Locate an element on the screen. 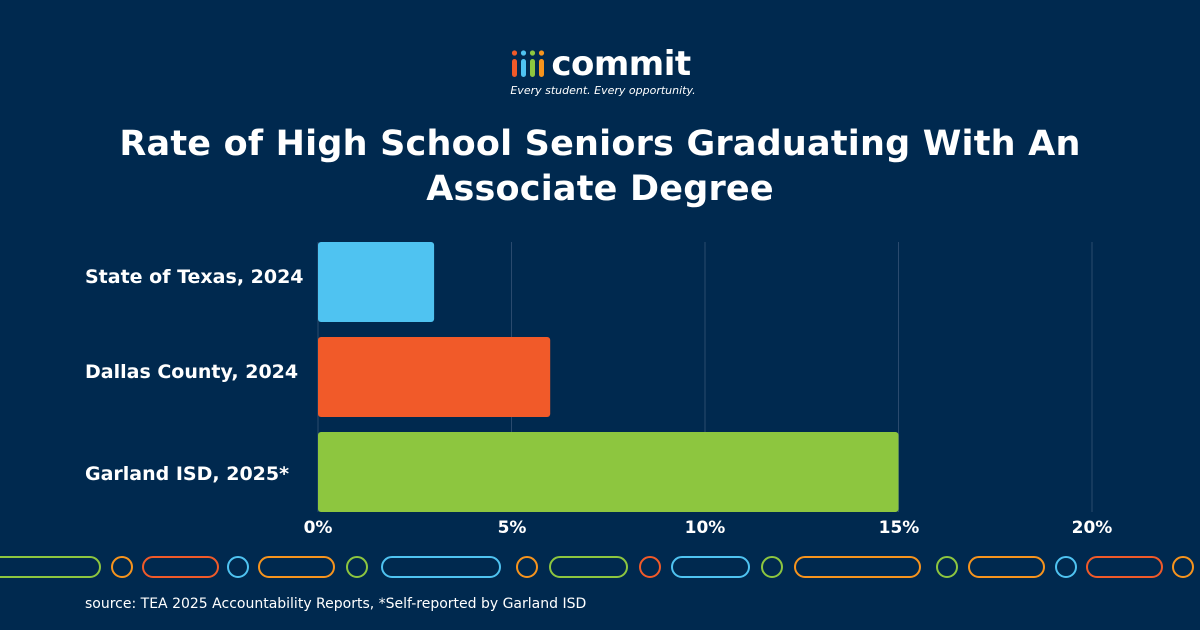 The width and height of the screenshot is (1200, 630). bar-dallas-county-2024 is located at coordinates (434, 377).